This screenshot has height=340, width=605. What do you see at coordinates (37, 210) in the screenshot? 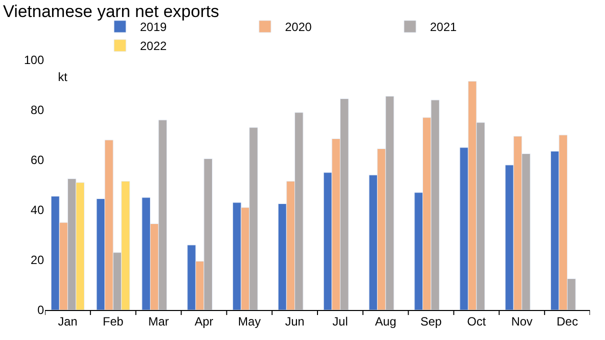
I see `y-tick-label: 40` at bounding box center [37, 210].